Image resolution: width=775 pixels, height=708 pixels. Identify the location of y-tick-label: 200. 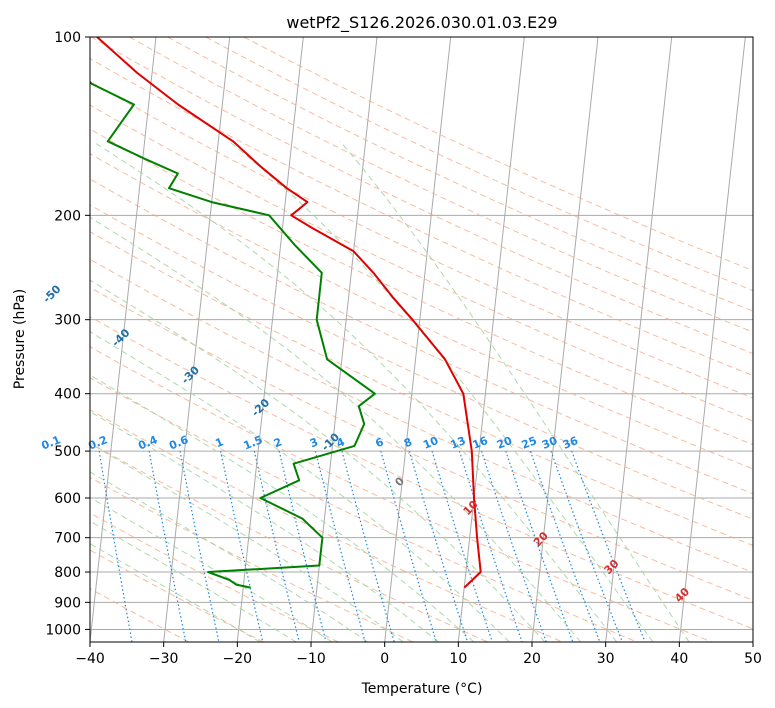
(67, 216).